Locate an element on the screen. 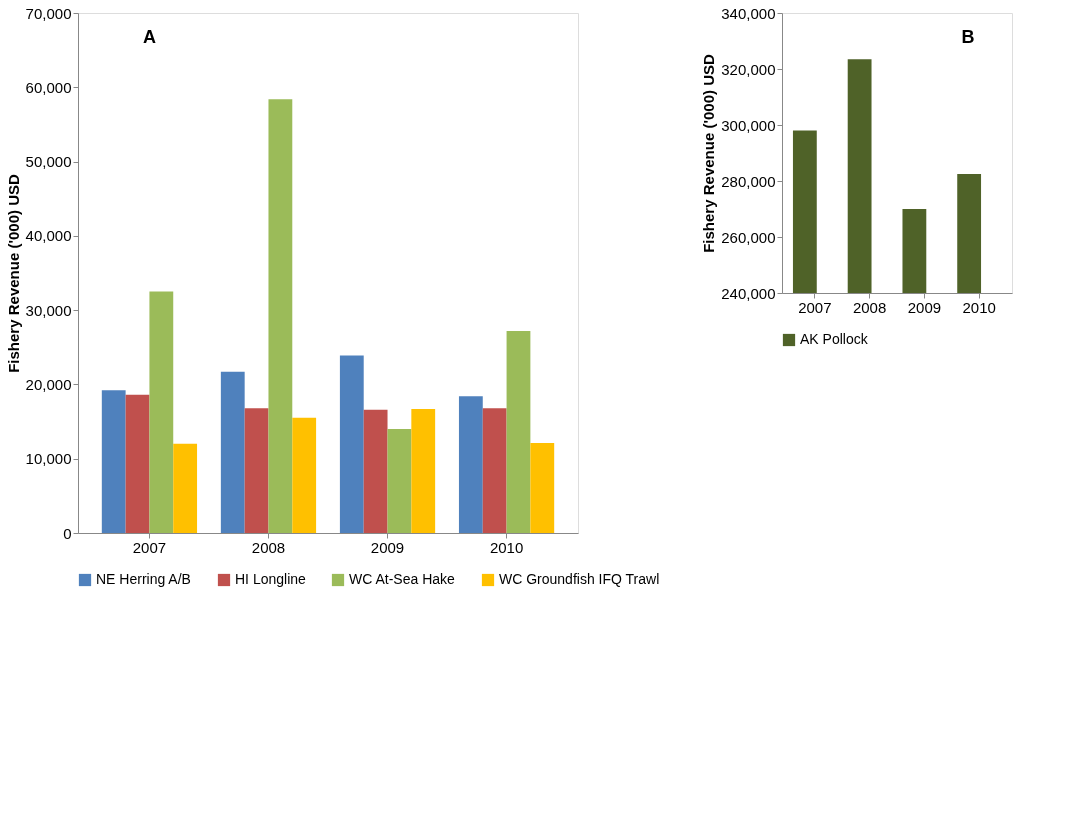  legend-label: WC Groundfish IFQ Trawl is located at coordinates (579, 579).